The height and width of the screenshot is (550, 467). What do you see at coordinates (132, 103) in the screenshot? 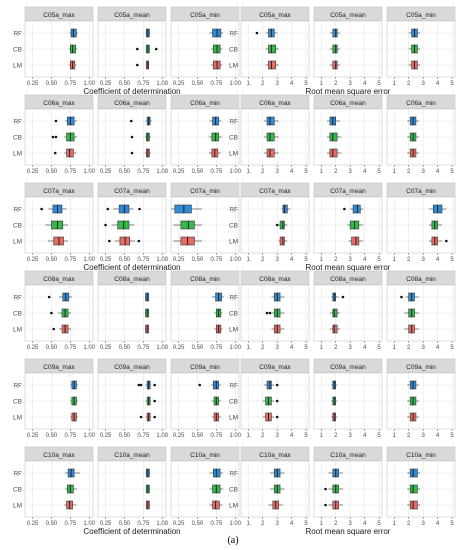
I see `facet-label: C06a_mean` at bounding box center [132, 103].